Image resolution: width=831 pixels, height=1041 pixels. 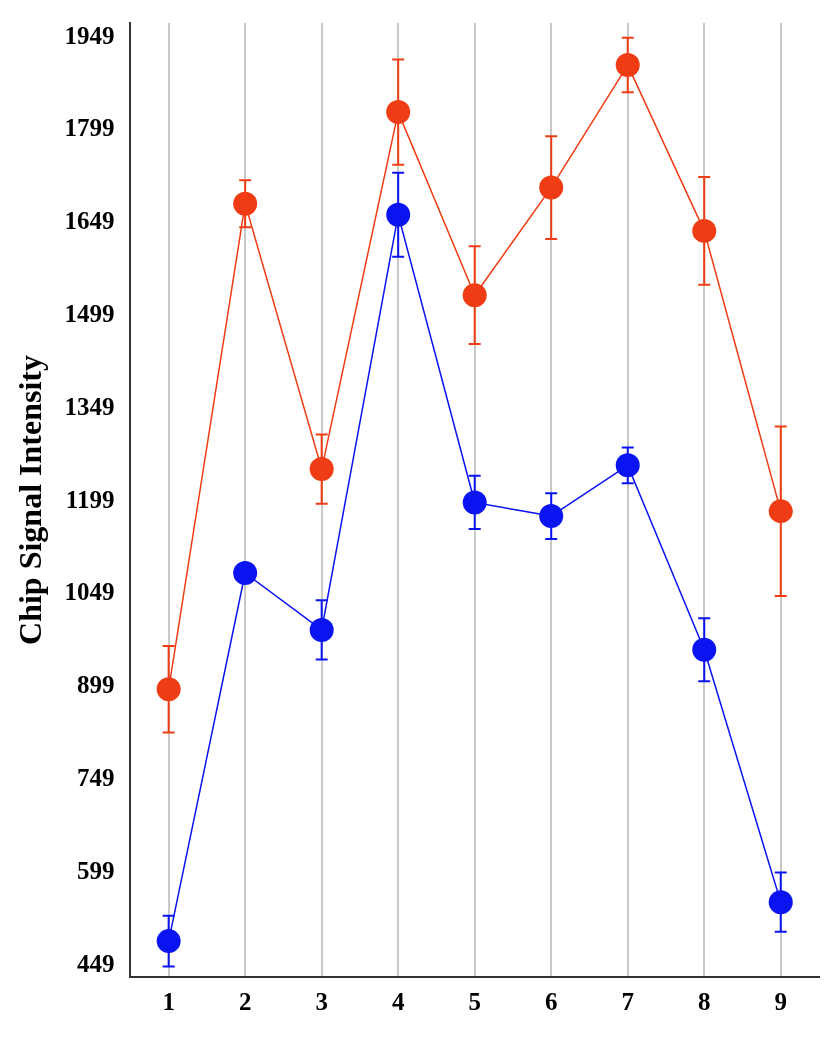 What do you see at coordinates (95, 870) in the screenshot?
I see `y-tick-label: 599` at bounding box center [95, 870].